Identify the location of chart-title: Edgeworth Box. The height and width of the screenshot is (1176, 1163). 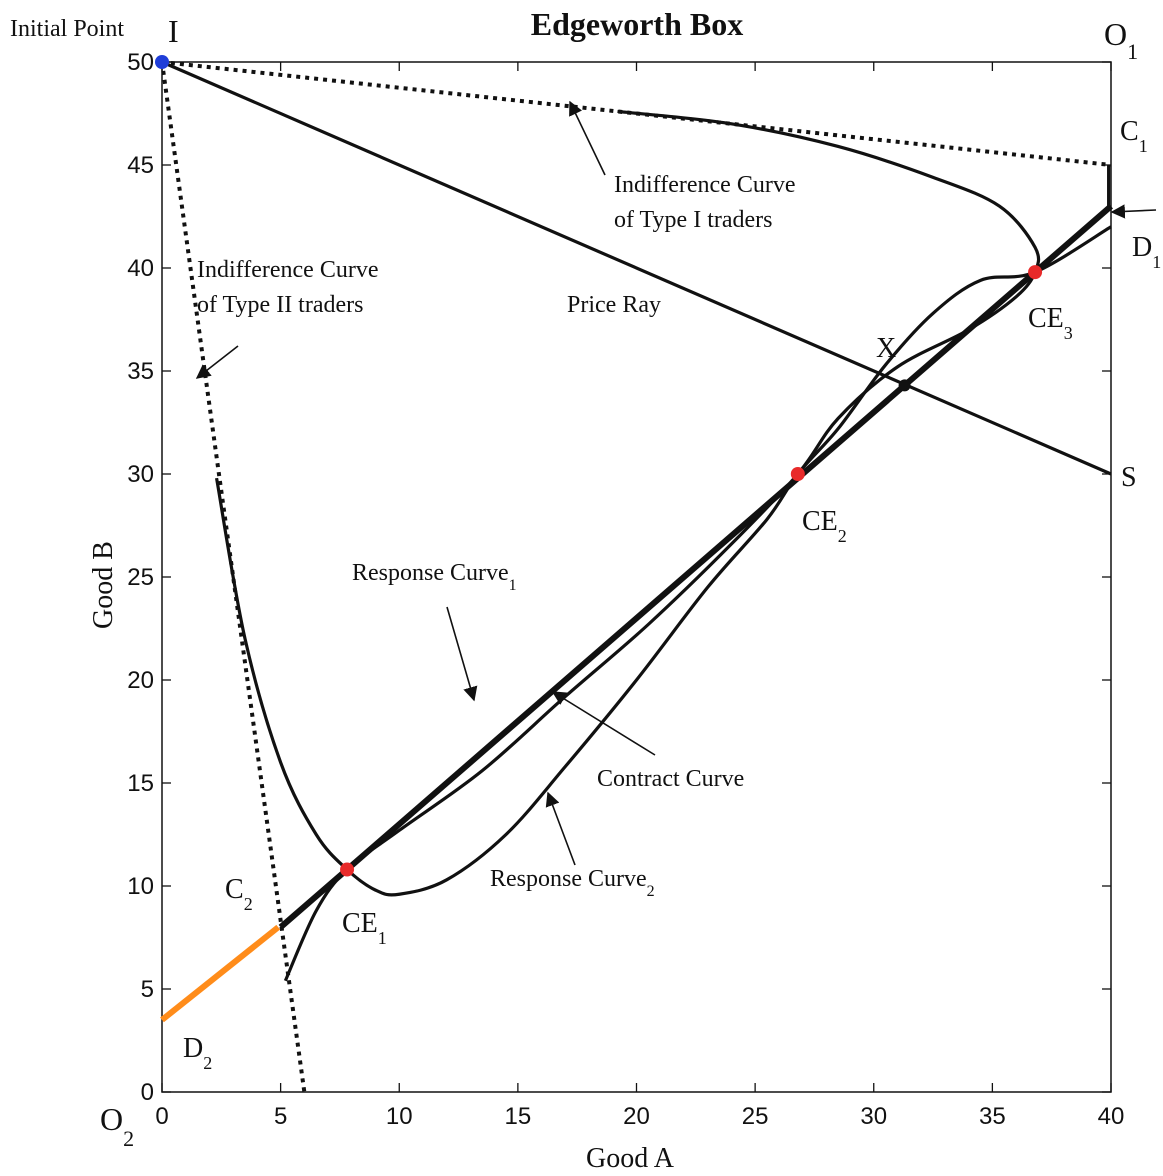
(637, 24).